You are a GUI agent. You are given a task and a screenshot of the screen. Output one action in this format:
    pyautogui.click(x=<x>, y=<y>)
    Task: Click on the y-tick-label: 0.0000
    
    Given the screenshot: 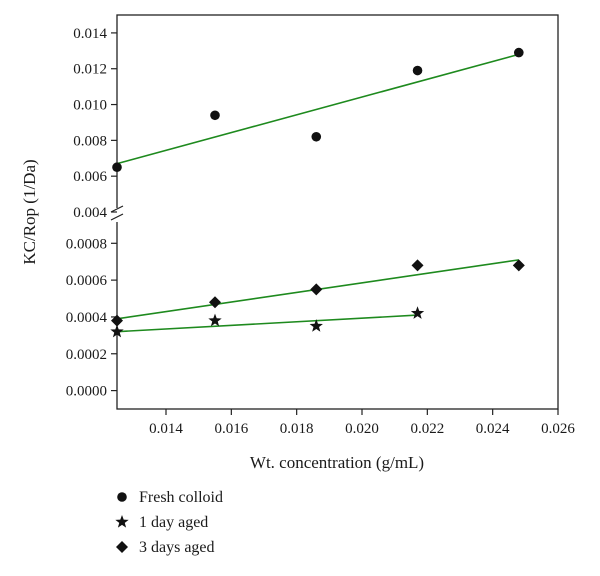 What is the action you would take?
    pyautogui.click(x=86, y=392)
    